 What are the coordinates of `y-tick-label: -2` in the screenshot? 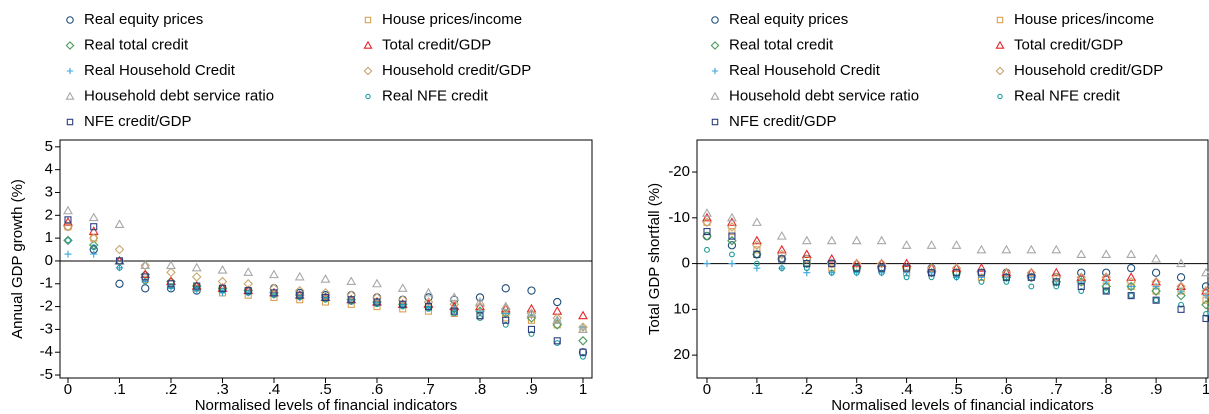 It's located at (46, 306).